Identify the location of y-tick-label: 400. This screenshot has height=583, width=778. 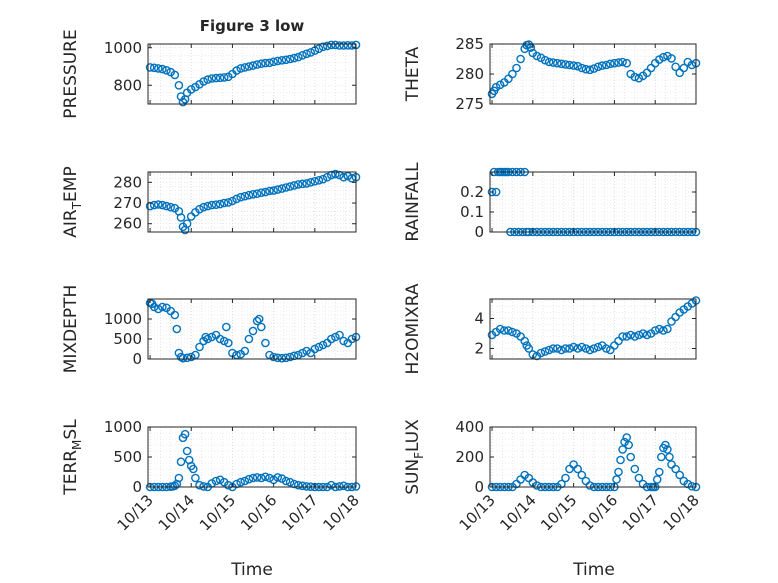
(469, 427).